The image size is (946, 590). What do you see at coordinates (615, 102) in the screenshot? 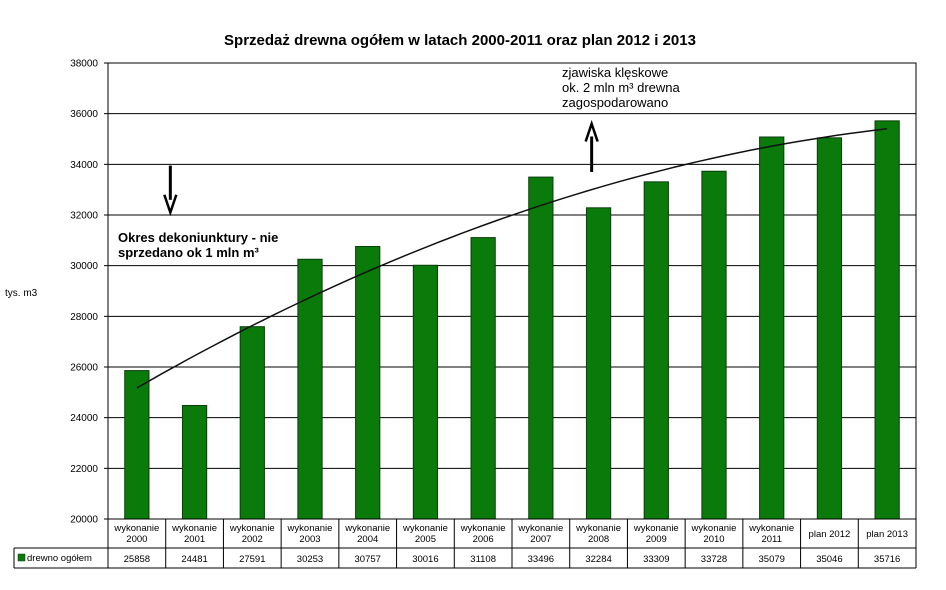
I see `annotation-disaster-line-3: zagospodarowano` at bounding box center [615, 102].